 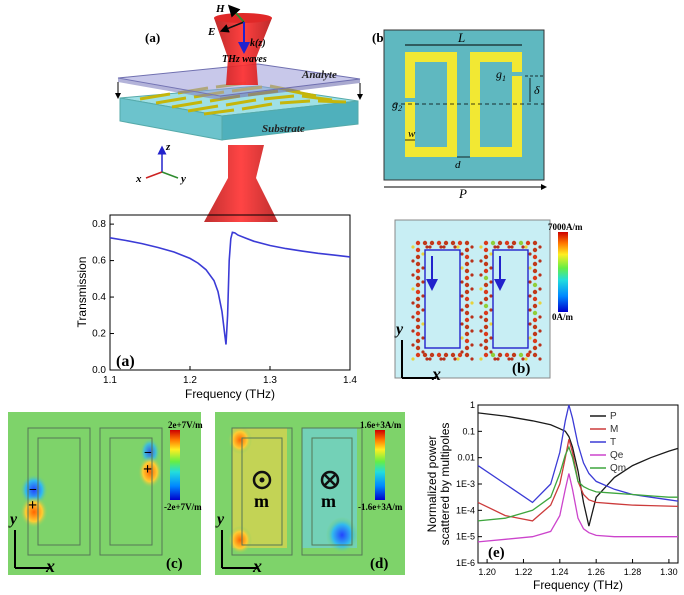 What do you see at coordinates (190, 380) in the screenshot?
I see `transmission-xtick-label: 1.2` at bounding box center [190, 380].